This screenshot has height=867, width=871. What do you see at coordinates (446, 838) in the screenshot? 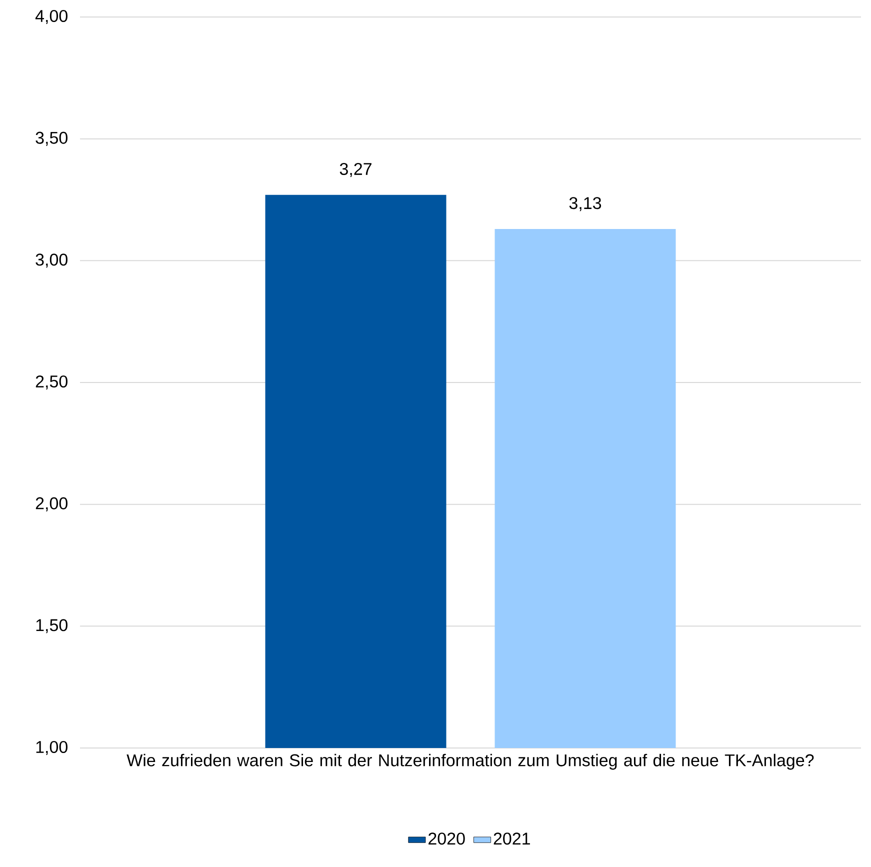
I see `legend-label: 2020` at bounding box center [446, 838].